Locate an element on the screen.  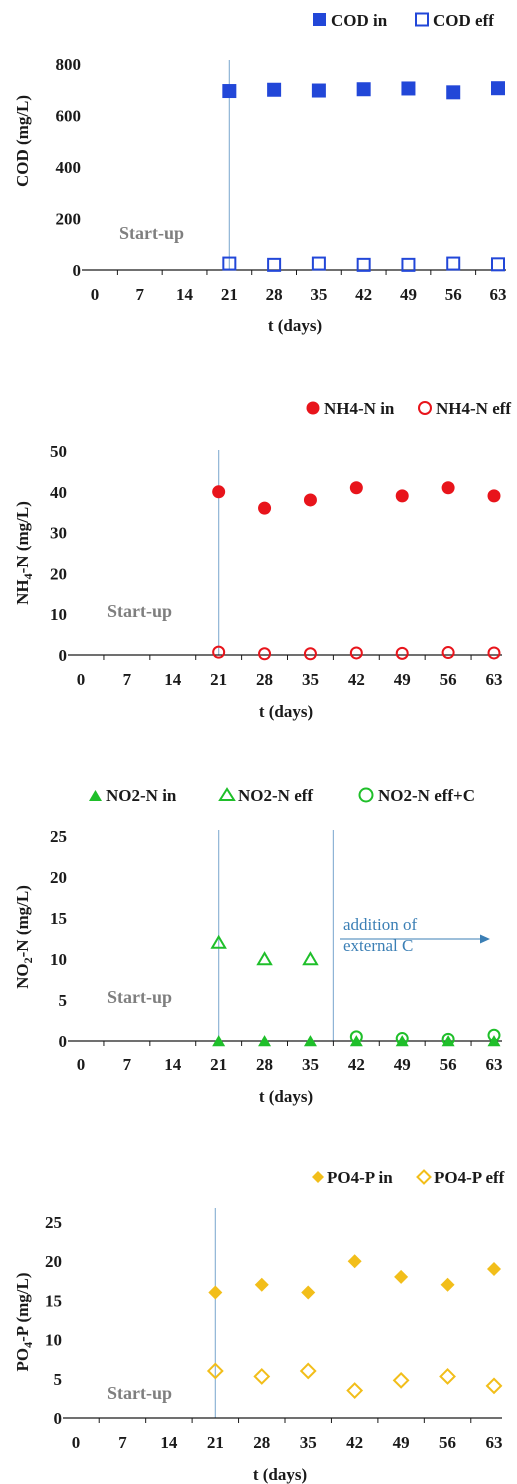
legend-marker-no2-eff-c is located at coordinates (366, 795).